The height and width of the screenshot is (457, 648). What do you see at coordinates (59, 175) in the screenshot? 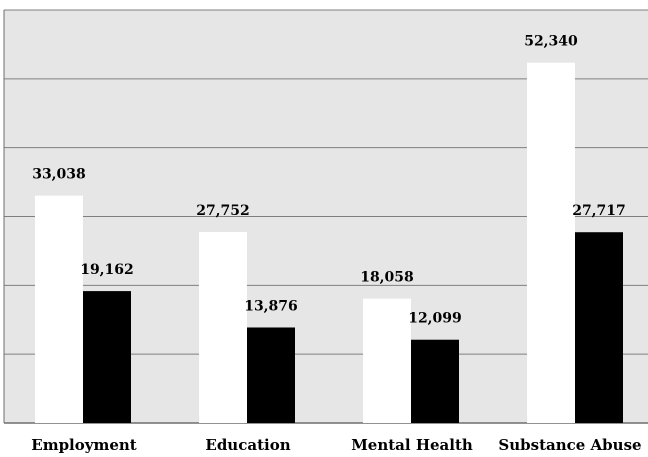
I see `value-label: 33,038` at bounding box center [59, 175].